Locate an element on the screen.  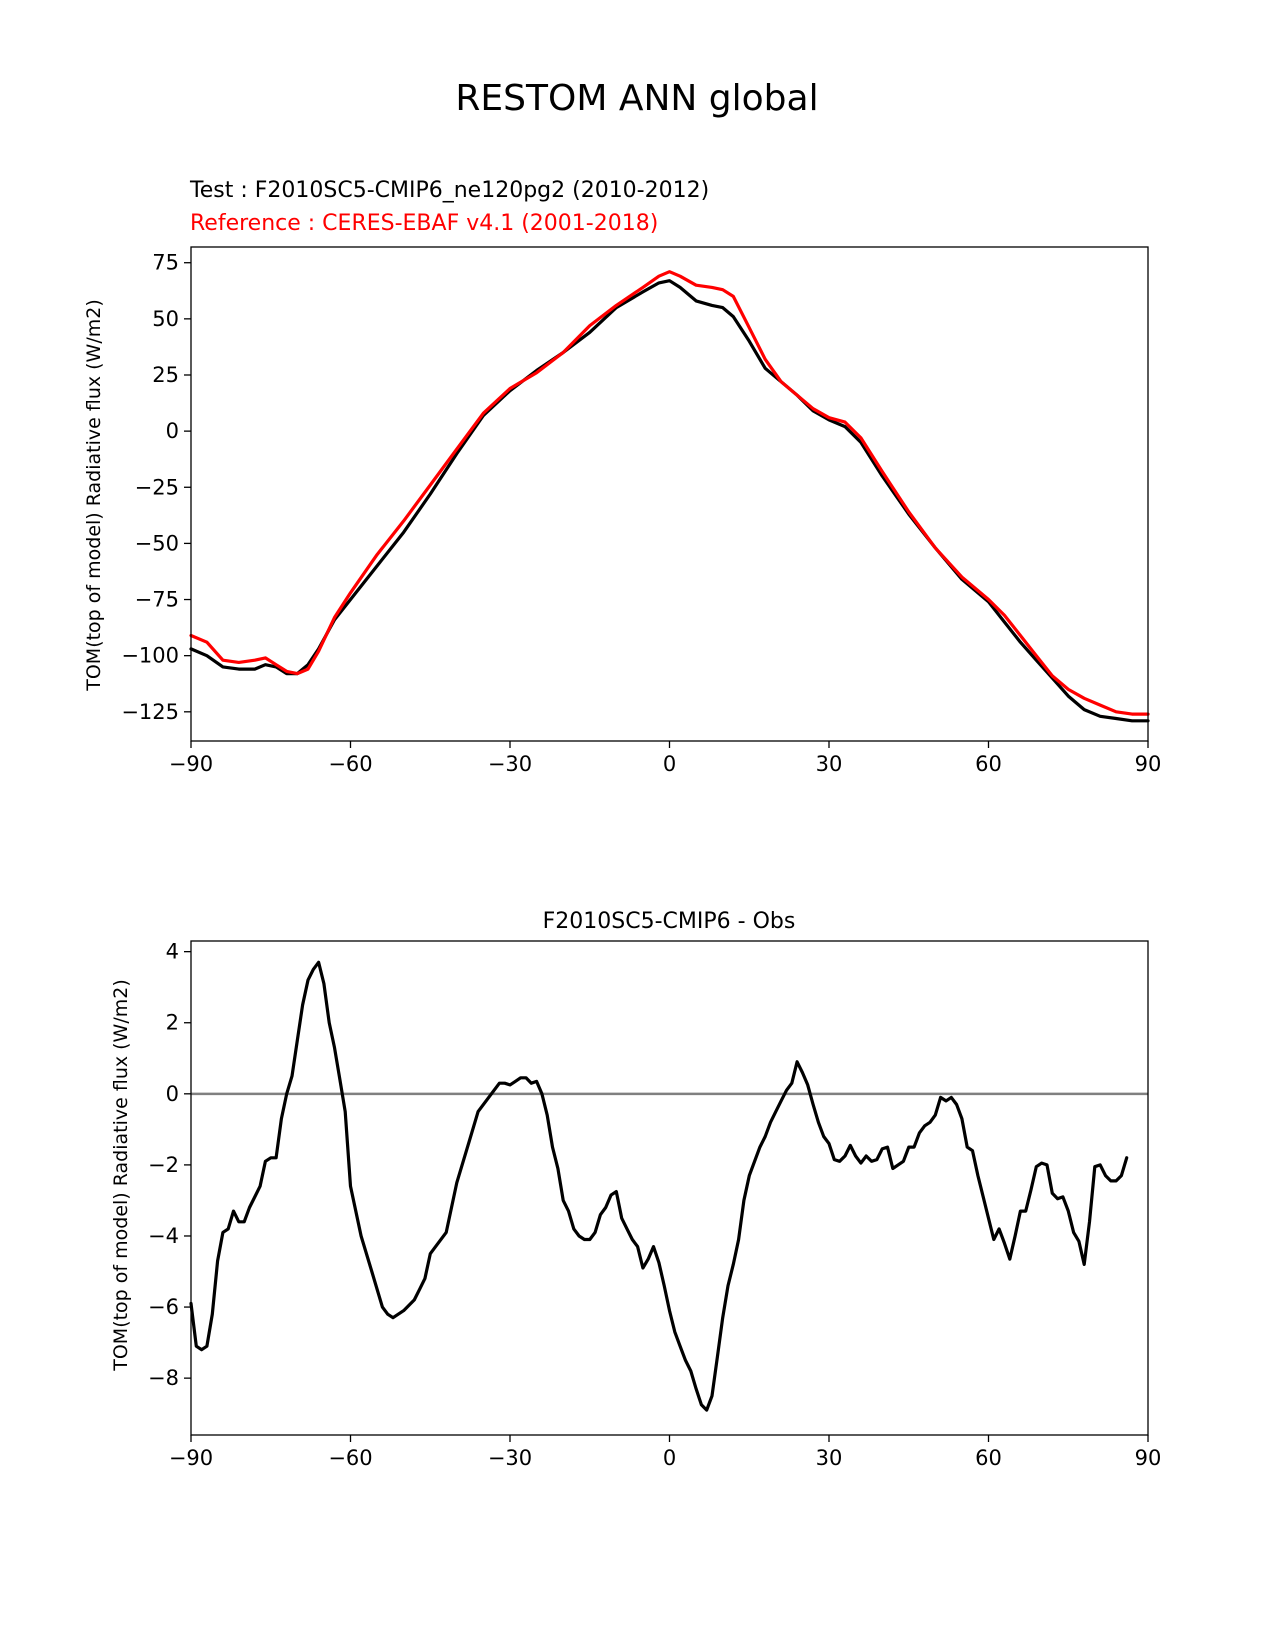
top-y-tick-label: 50 is located at coordinates (165, 319).